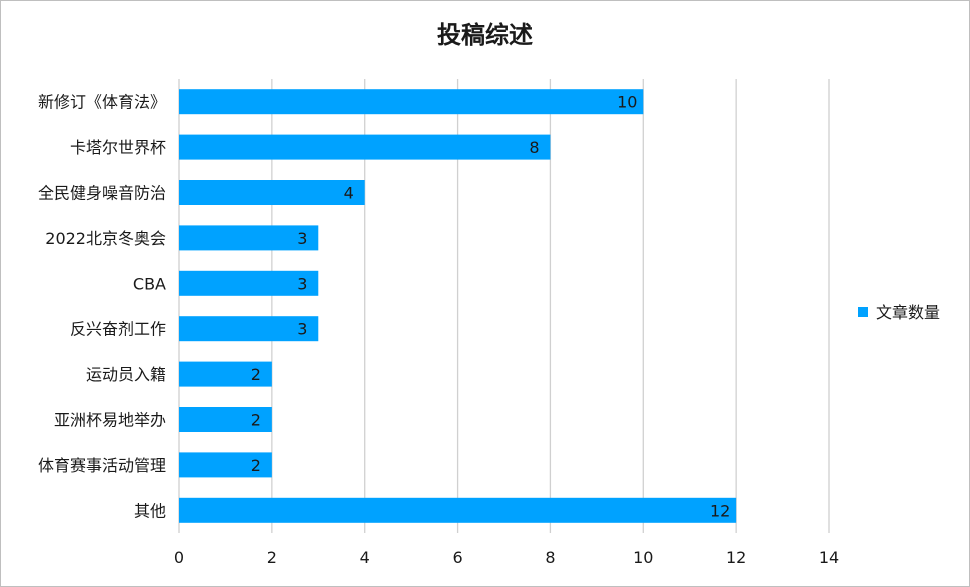 The width and height of the screenshot is (970, 587). Describe the element at coordinates (126, 374) in the screenshot. I see `category-label: 运动员入籍` at that location.